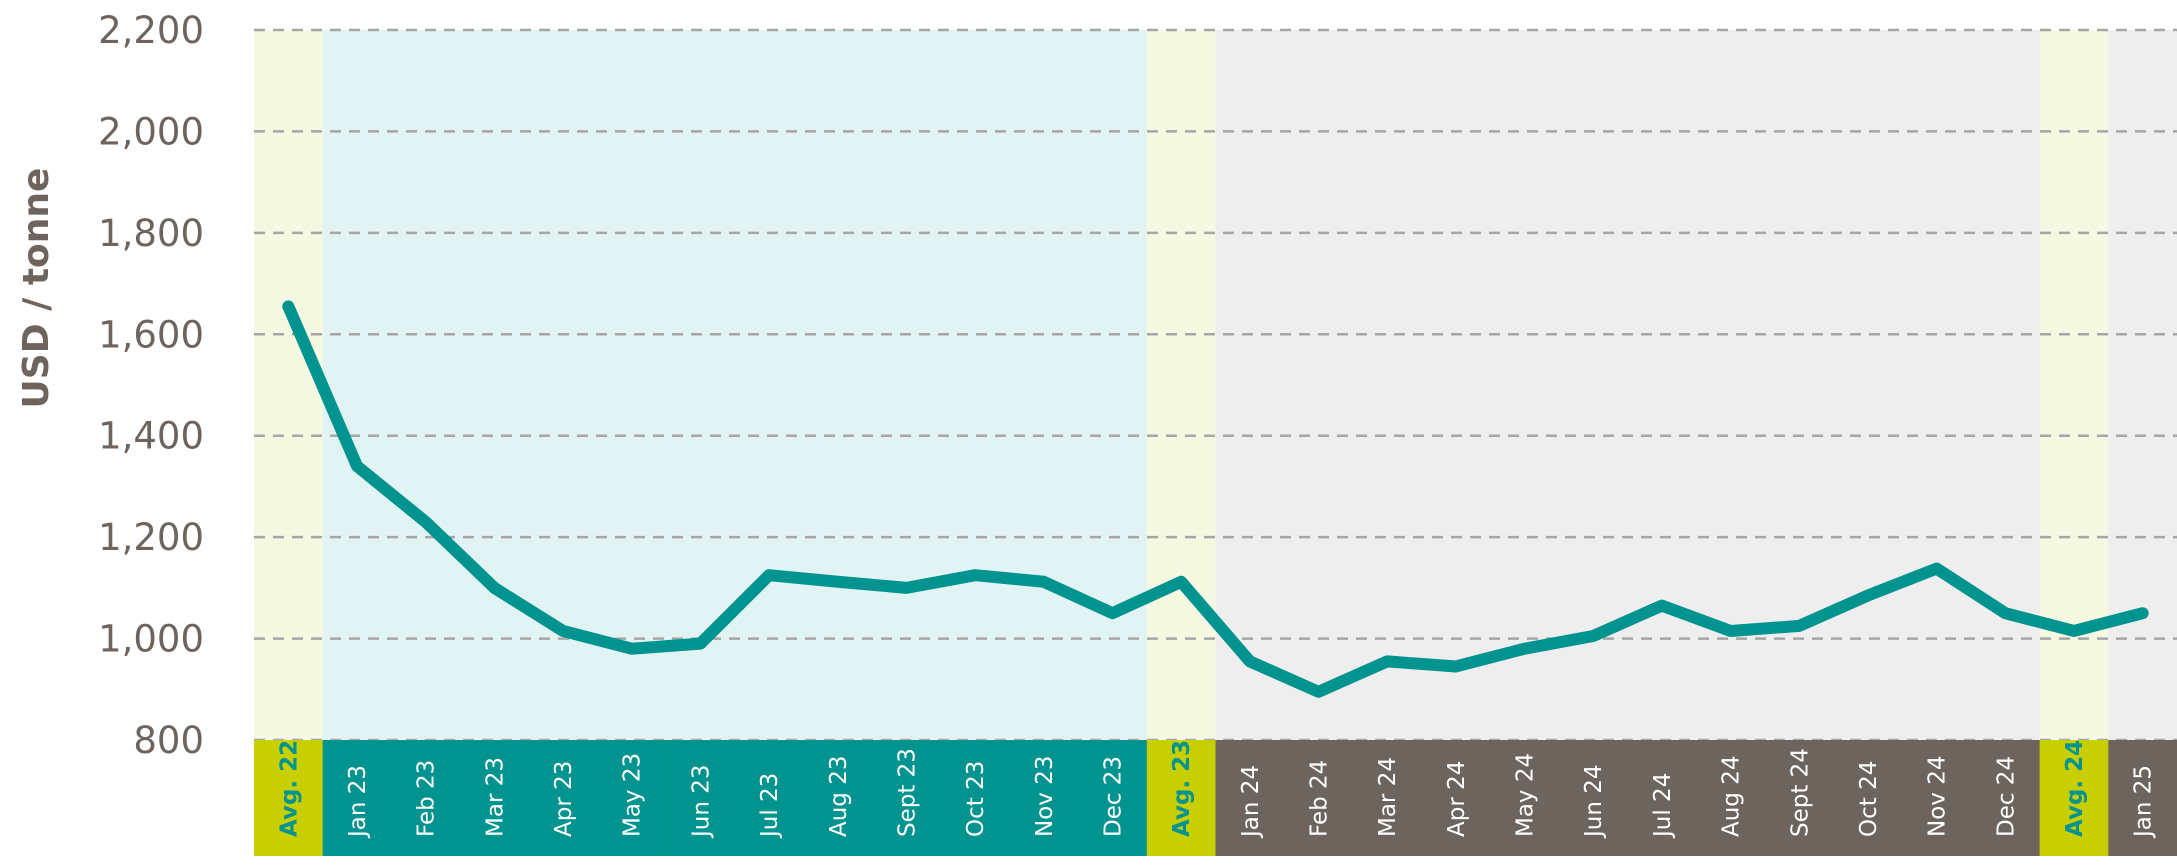 The width and height of the screenshot is (2177, 868). I want to click on x-tick-label: Aug 24, so click(1732, 797).